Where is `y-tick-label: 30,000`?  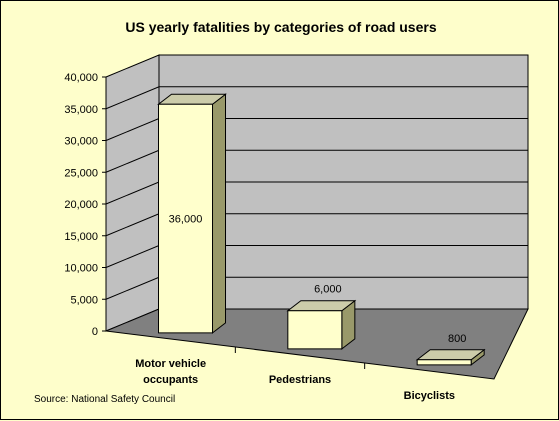
y-tick-label: 30,000 is located at coordinates (81, 142).